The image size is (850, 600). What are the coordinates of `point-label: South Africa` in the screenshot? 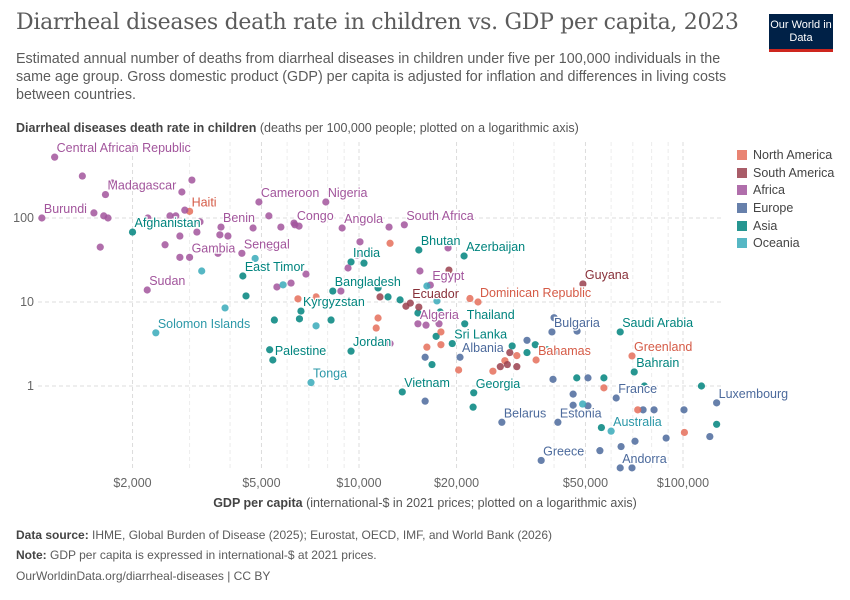 It's located at (439, 216).